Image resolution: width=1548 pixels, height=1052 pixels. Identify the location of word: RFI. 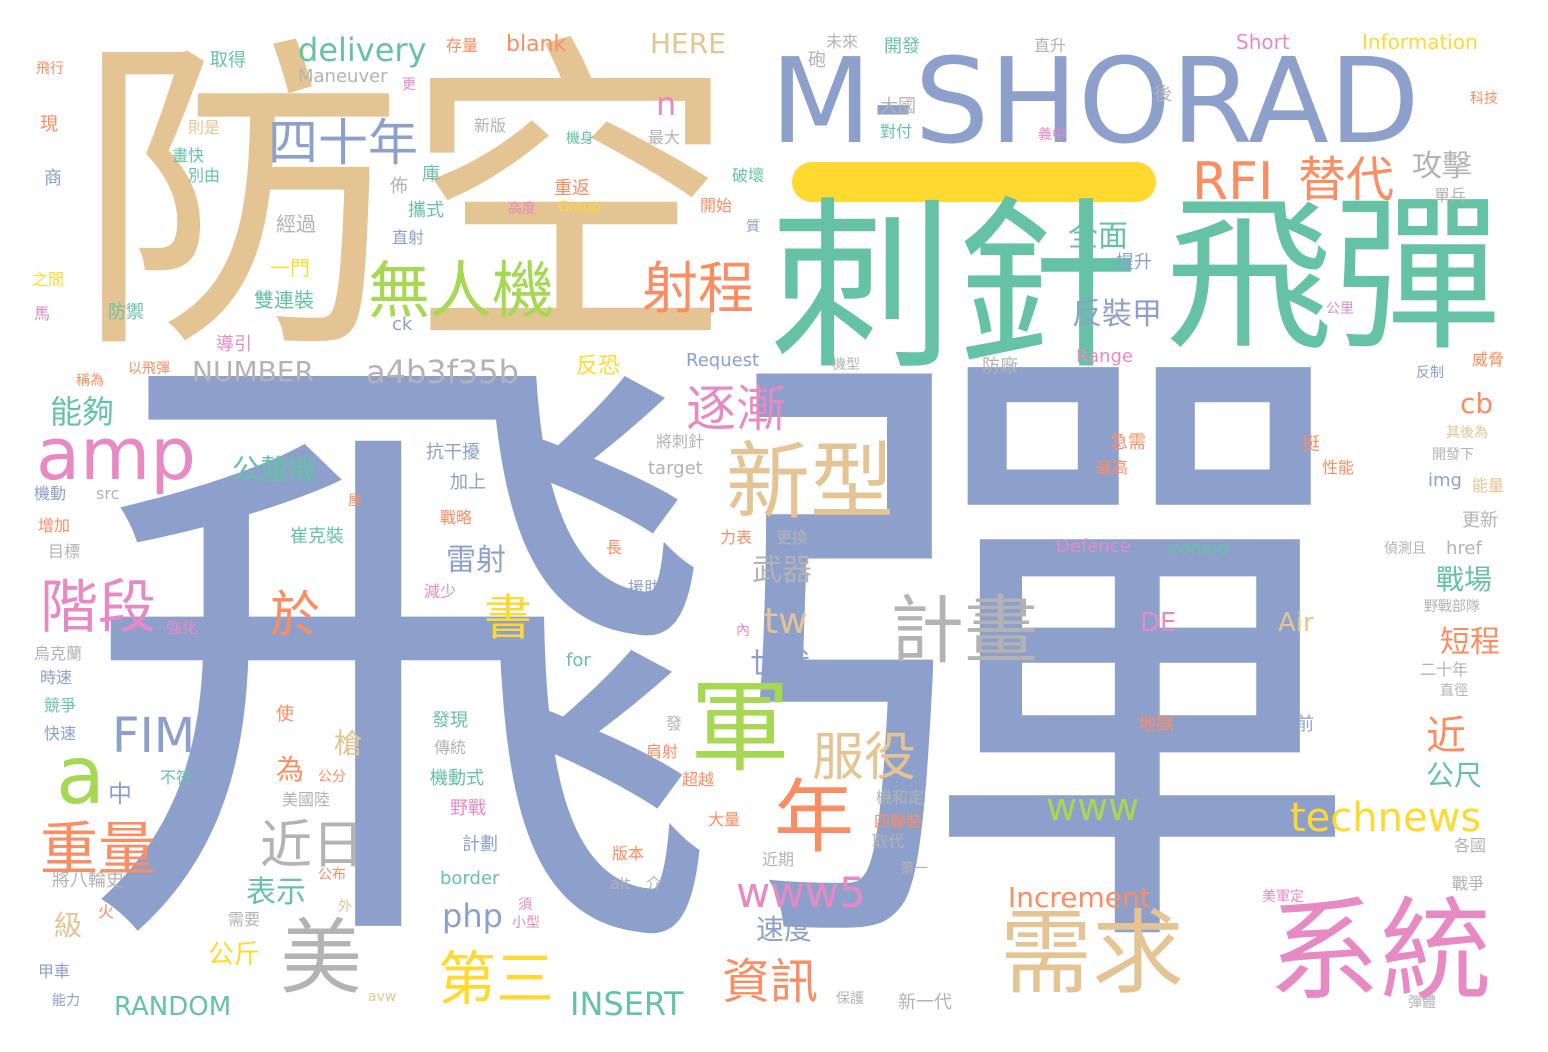
(1233, 182).